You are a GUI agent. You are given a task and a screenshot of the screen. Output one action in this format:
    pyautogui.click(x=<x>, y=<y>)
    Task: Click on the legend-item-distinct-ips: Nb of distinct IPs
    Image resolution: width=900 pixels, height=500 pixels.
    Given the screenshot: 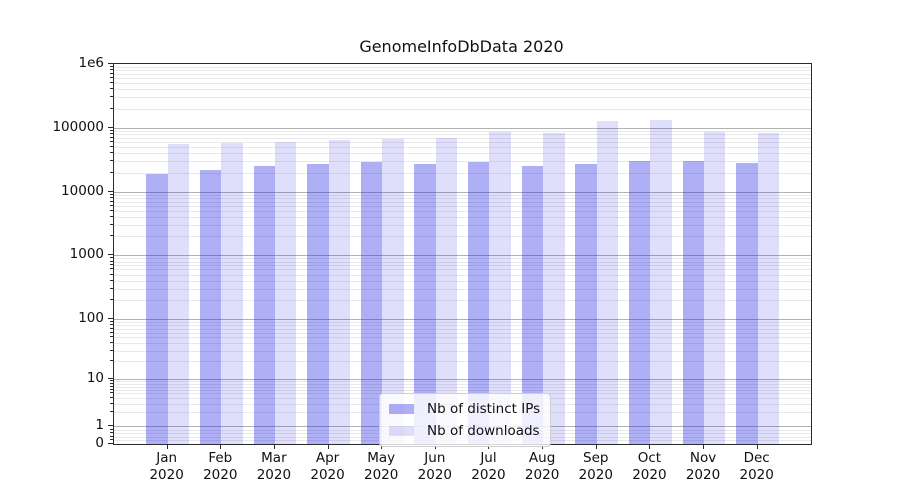 What is the action you would take?
    pyautogui.click(x=464, y=409)
    